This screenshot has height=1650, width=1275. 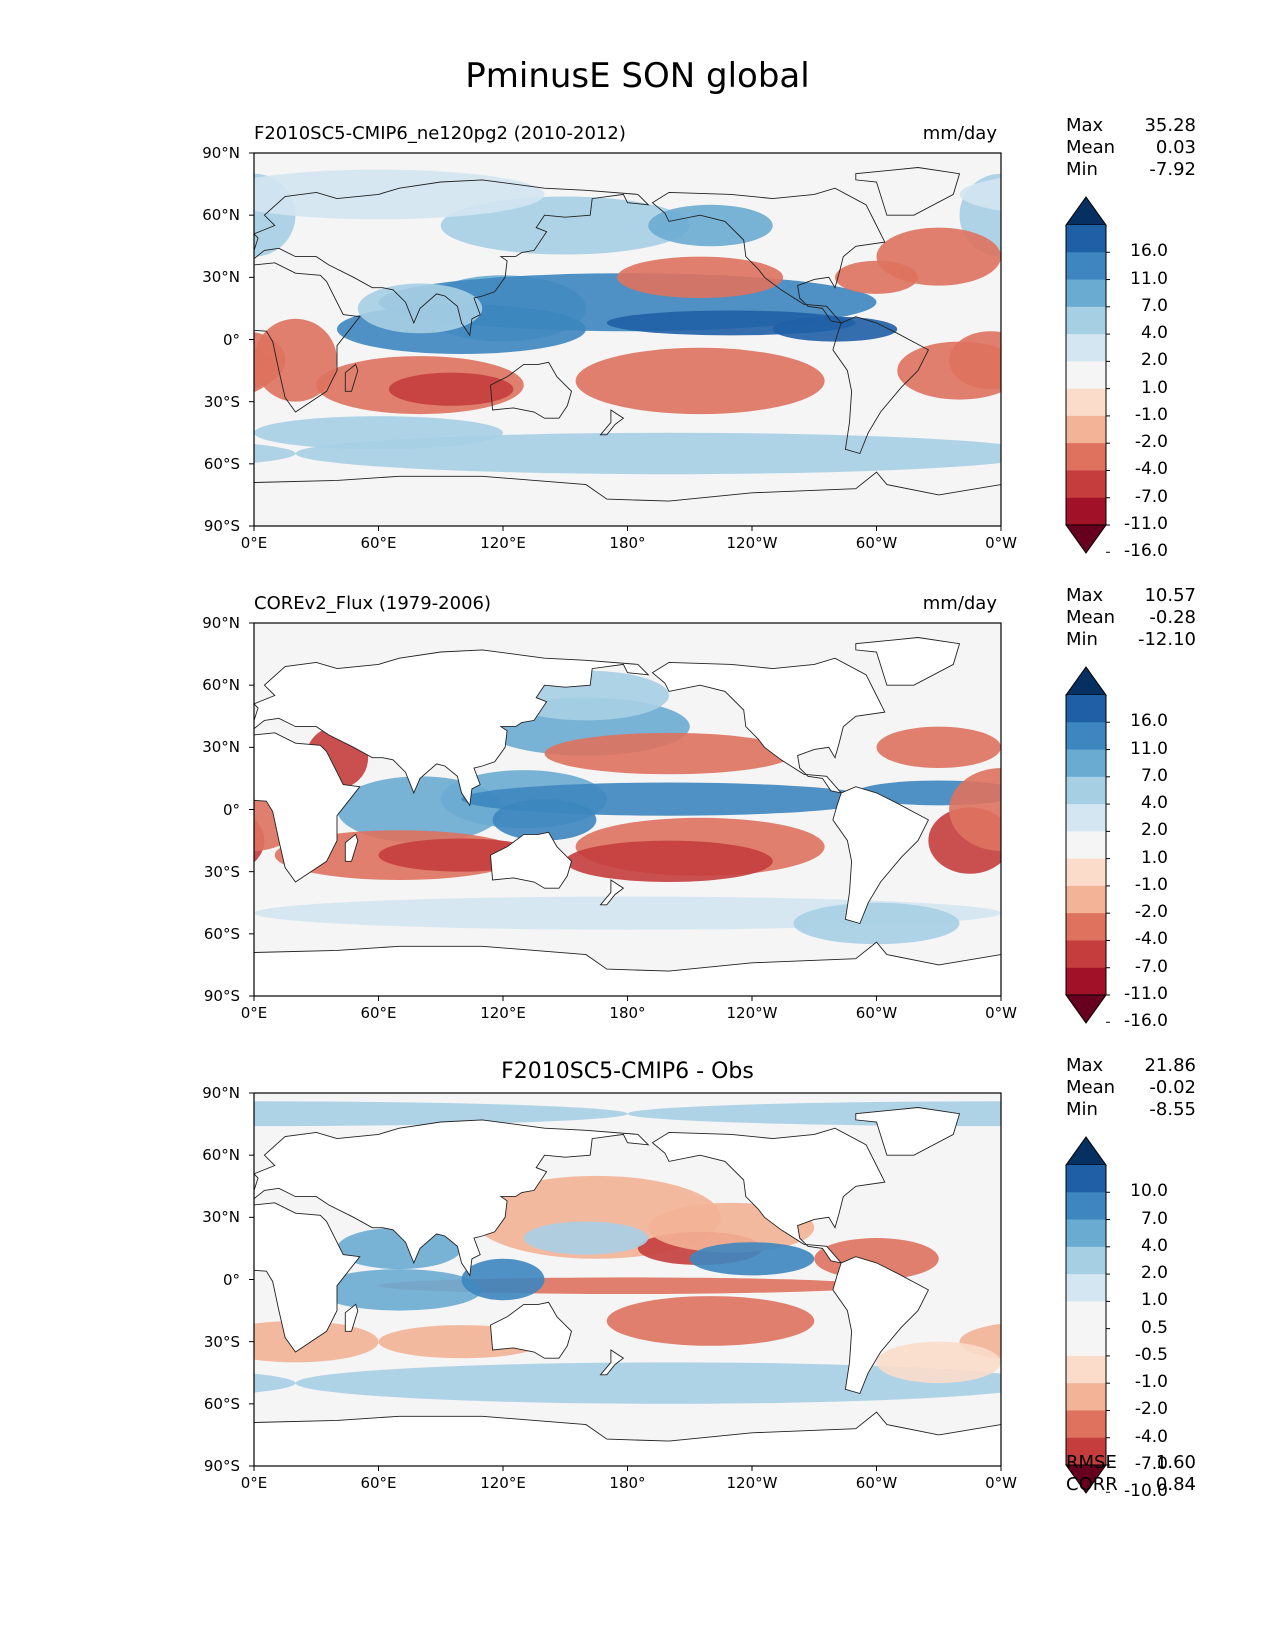 I want to click on lon-tick-label: 120°E, so click(x=503, y=1013).